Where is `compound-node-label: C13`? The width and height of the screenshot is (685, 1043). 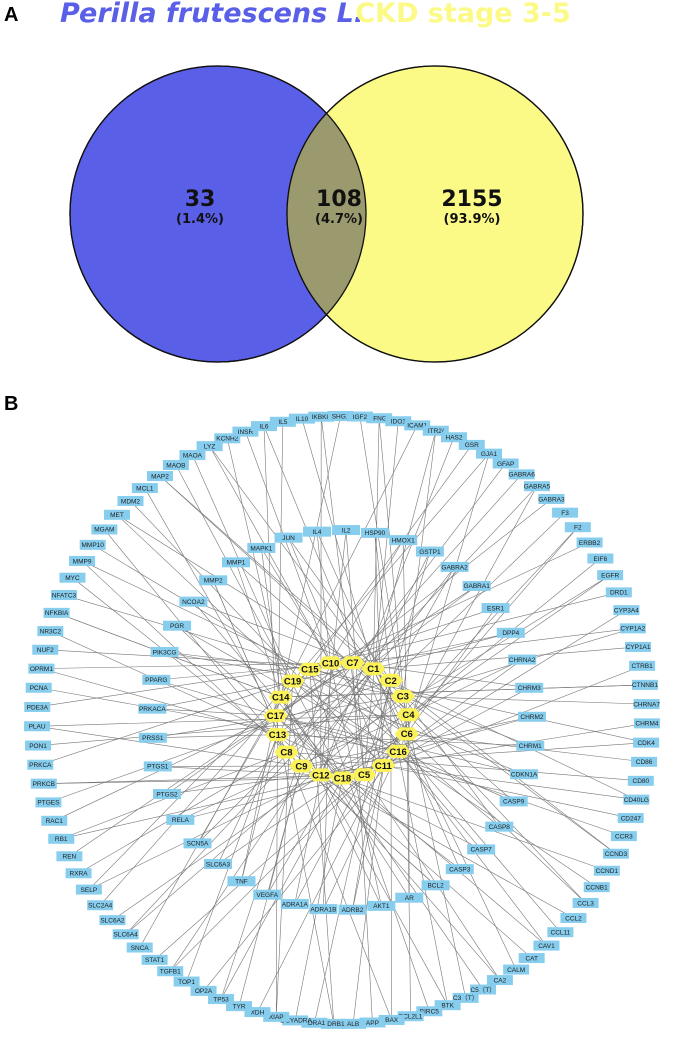 compound-node-label: C13 is located at coordinates (277, 735).